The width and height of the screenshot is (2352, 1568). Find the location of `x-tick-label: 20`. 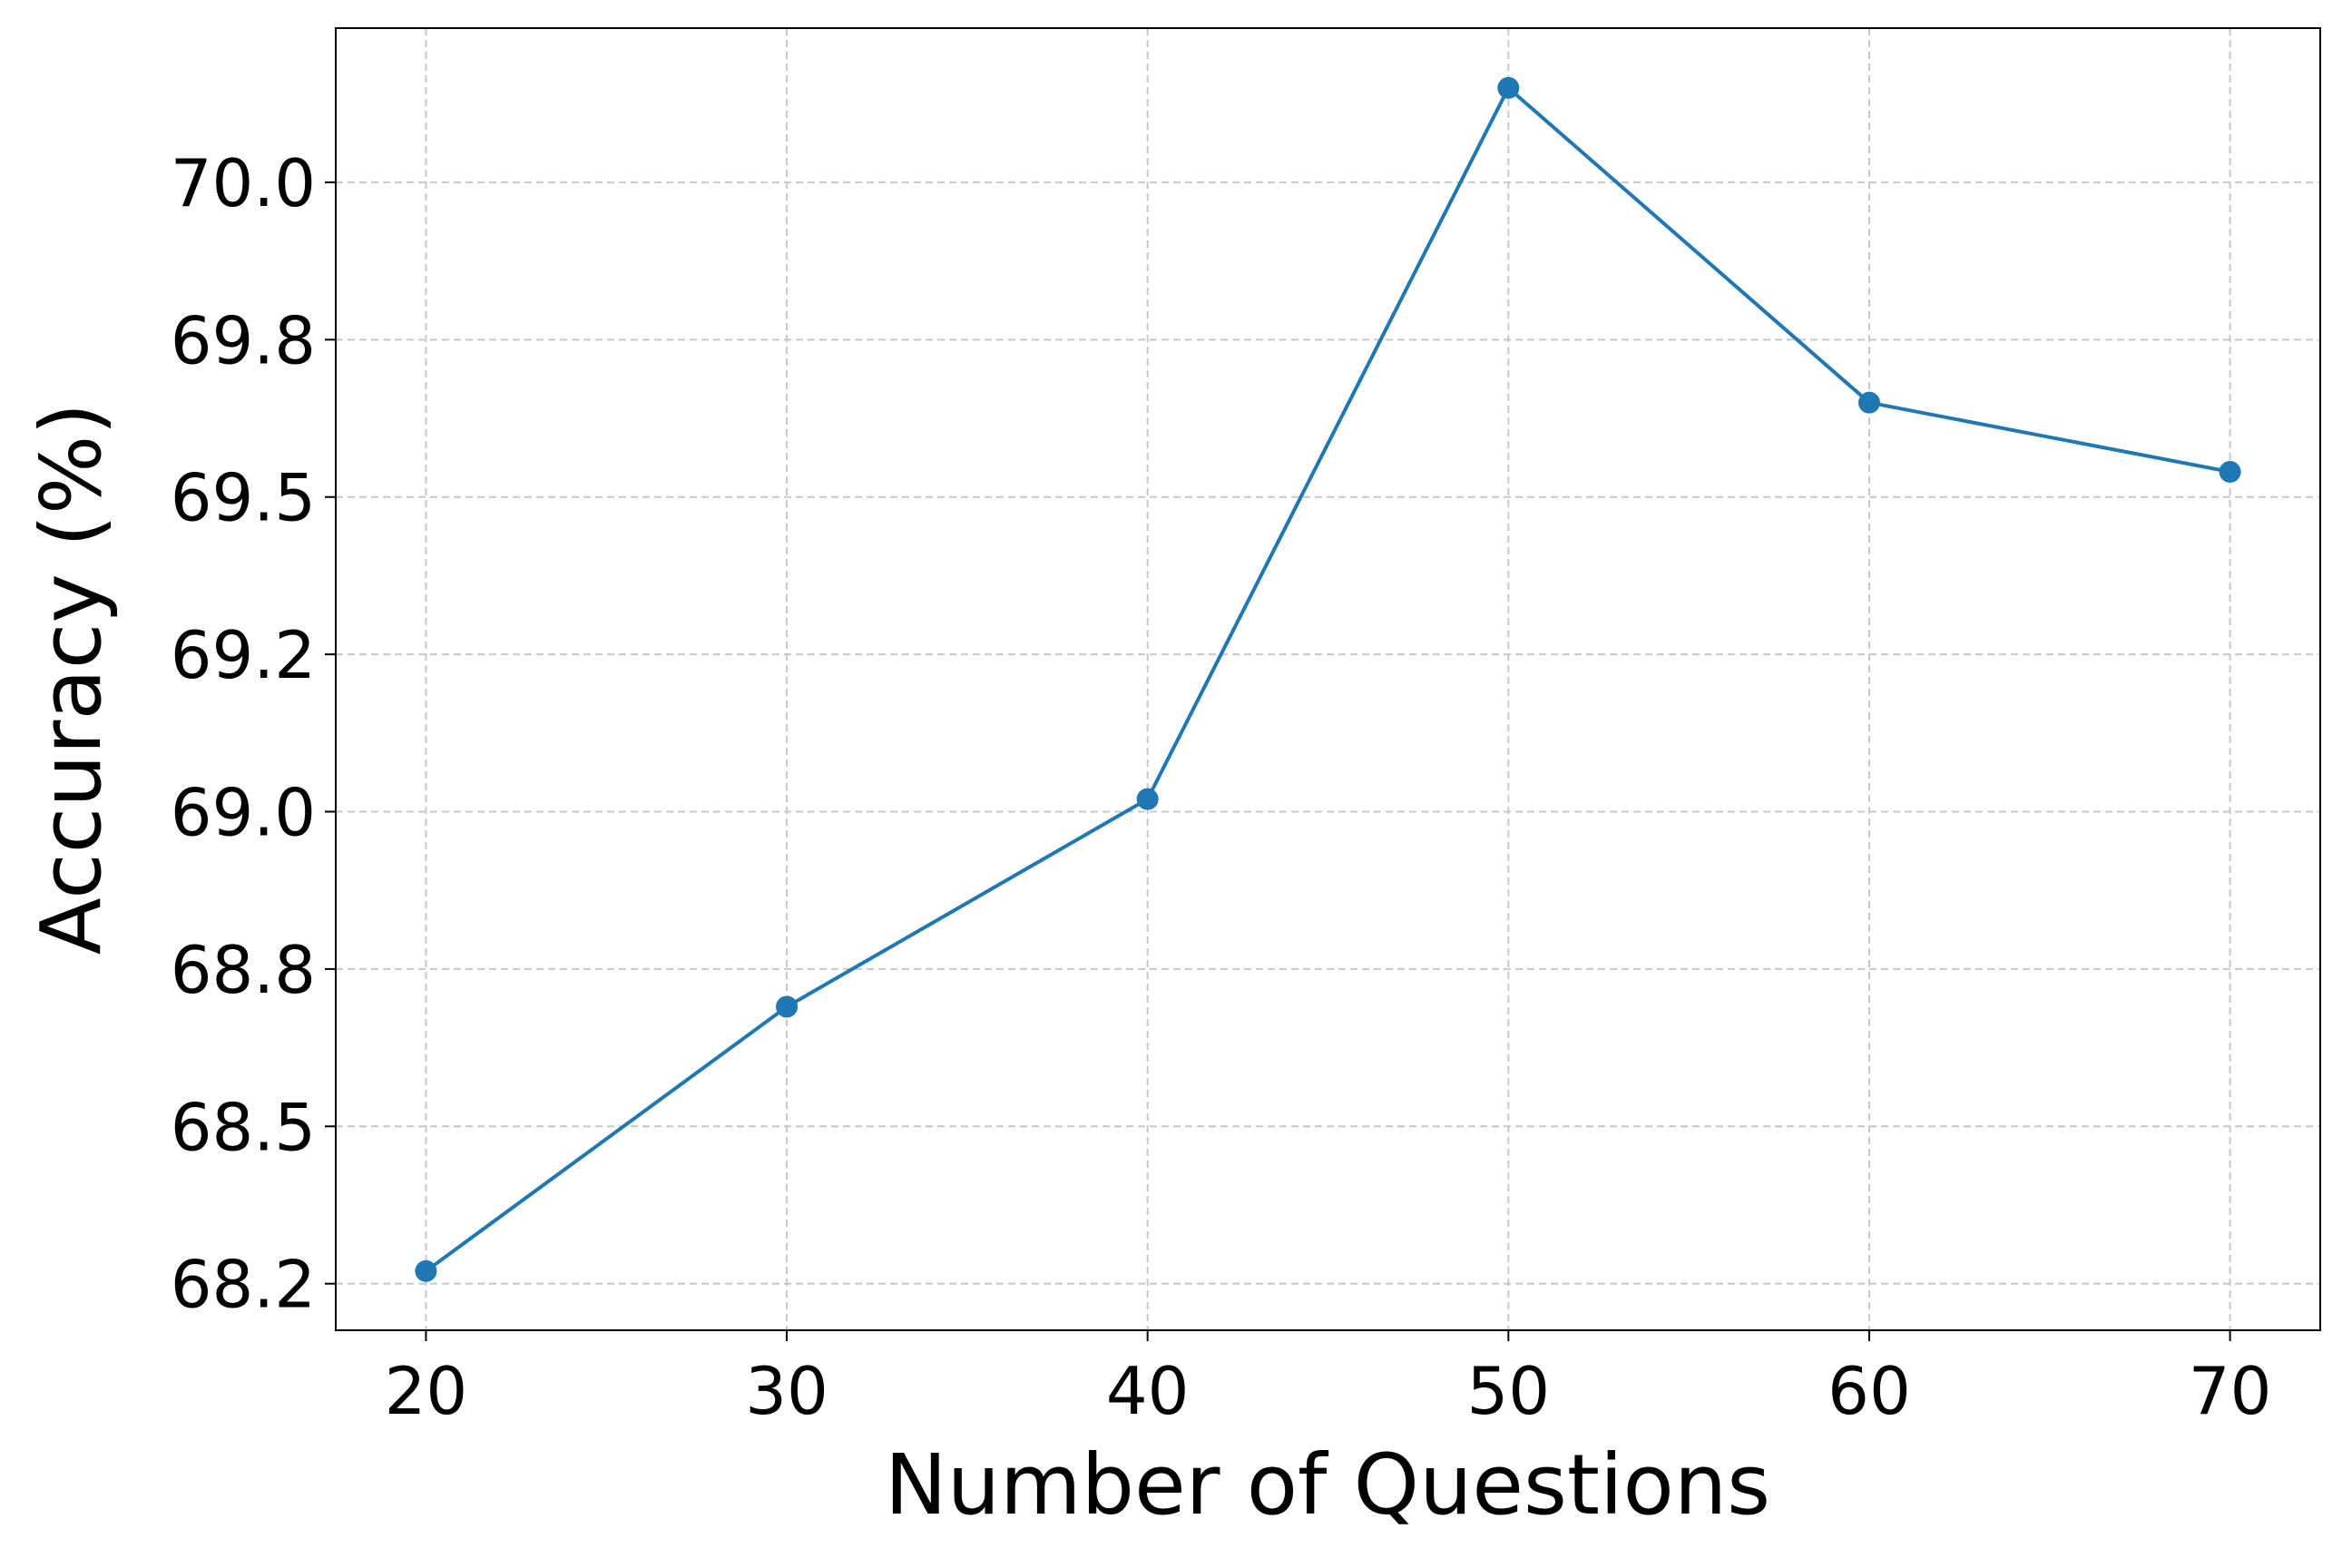

x-tick-label: 20 is located at coordinates (426, 1391).